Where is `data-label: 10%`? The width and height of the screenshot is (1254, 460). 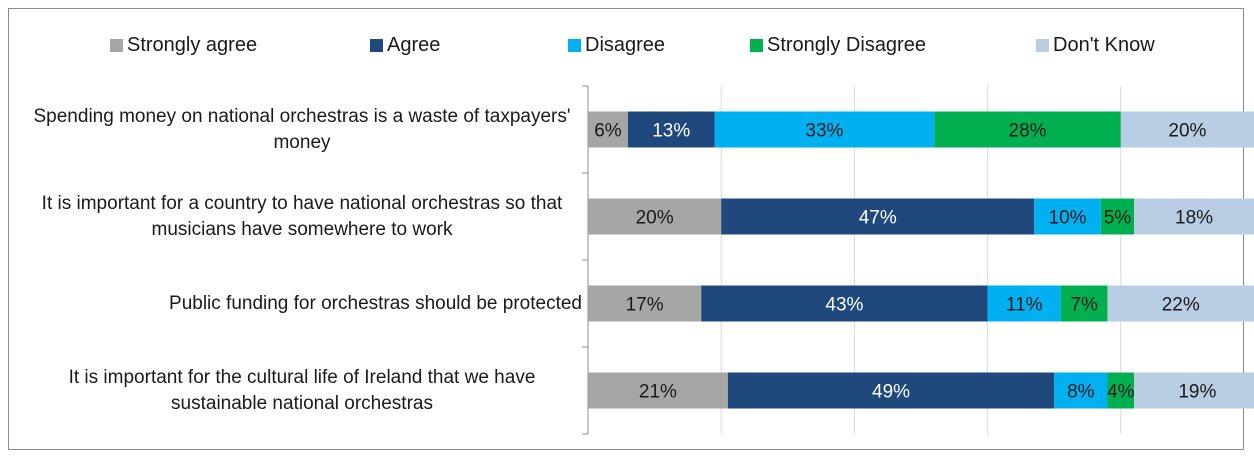
data-label: 10% is located at coordinates (1068, 218).